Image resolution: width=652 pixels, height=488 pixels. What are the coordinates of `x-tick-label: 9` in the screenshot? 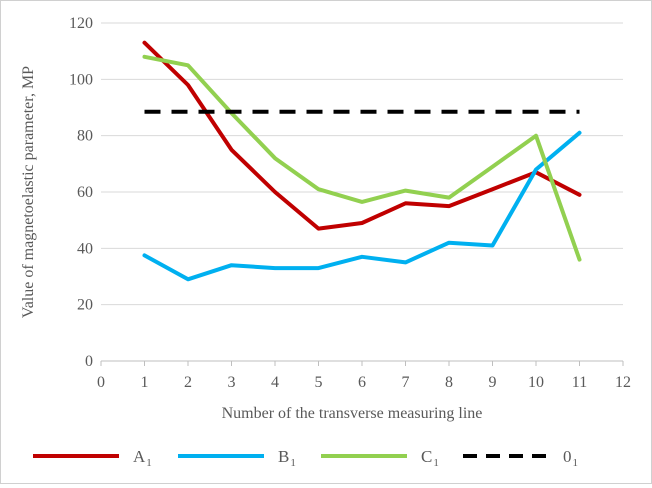 It's located at (493, 382).